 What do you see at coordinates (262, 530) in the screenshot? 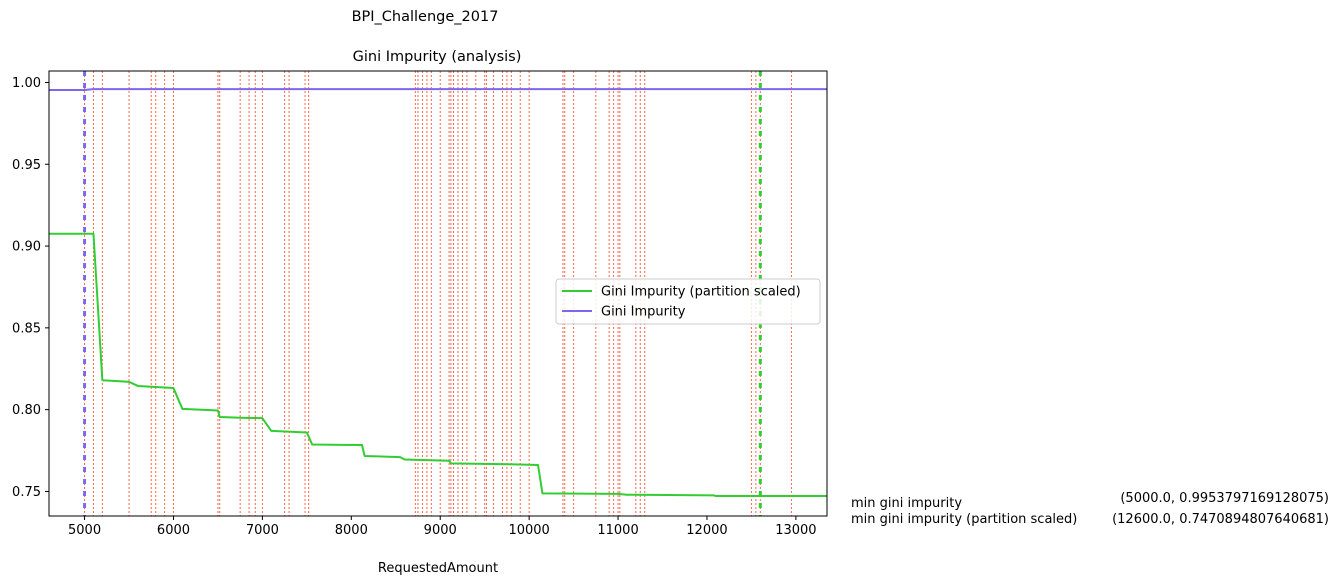
I see `x-tick-label: 7000` at bounding box center [262, 530].